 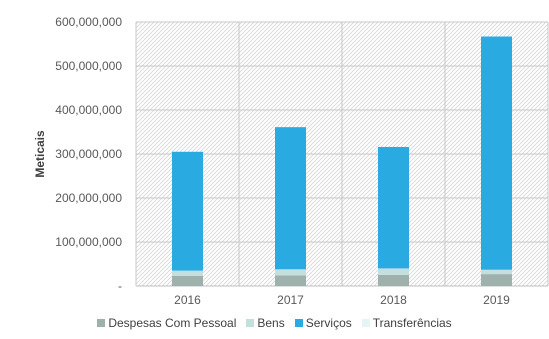 I want to click on y-tick-label: 500,000,000, so click(x=88, y=66).